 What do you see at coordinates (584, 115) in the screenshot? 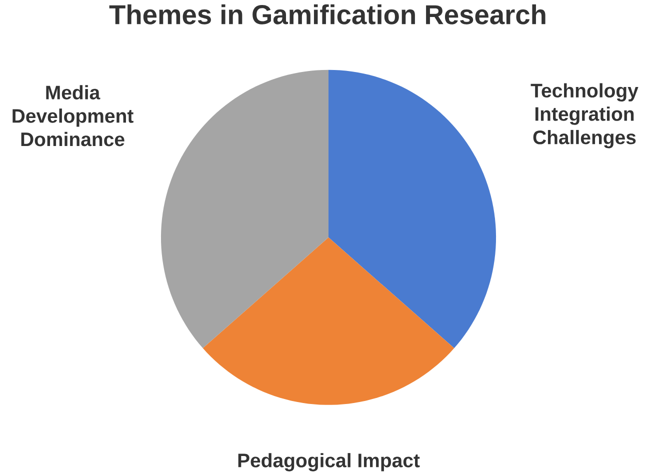
I see `slice-label: Technology Integration Challenges` at bounding box center [584, 115].